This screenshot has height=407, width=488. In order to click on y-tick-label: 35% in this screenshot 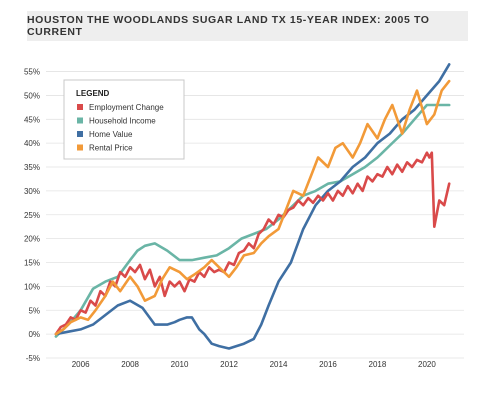, I will do `click(32, 167)`.